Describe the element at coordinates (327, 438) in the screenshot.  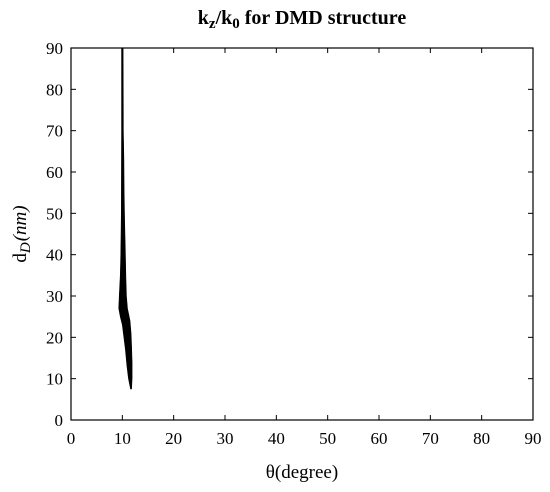
I see `x-tick-label: 50` at that location.